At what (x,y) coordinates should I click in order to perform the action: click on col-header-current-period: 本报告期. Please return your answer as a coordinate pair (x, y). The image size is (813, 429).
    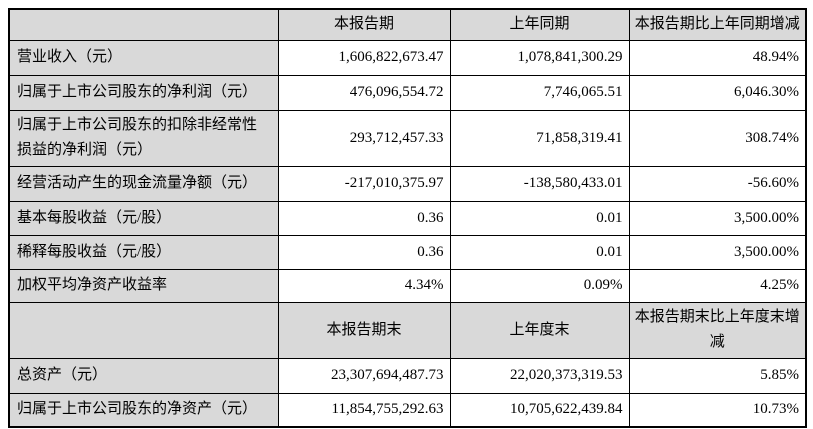
    Looking at the image, I should click on (364, 24).